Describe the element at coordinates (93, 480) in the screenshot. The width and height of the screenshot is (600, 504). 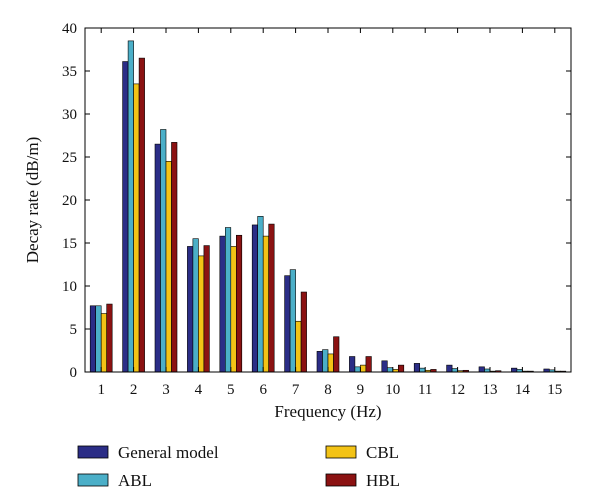
I see `legend-swatch-abl` at that location.